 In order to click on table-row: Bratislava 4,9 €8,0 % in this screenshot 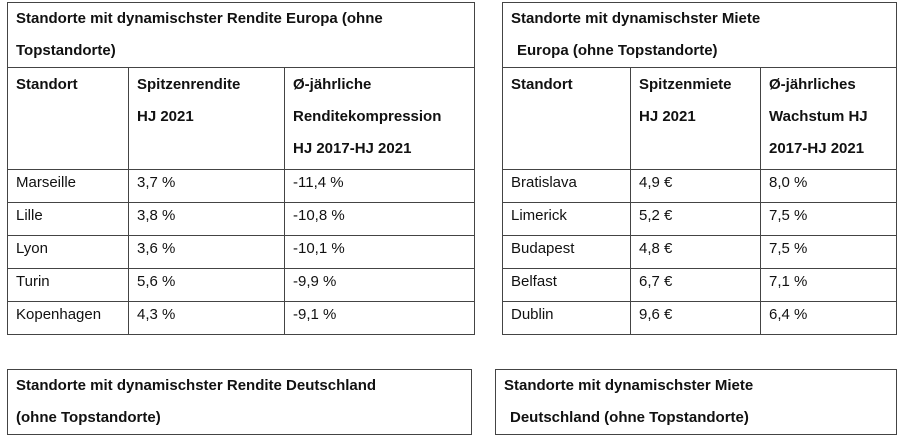, I will do `click(700, 186)`.